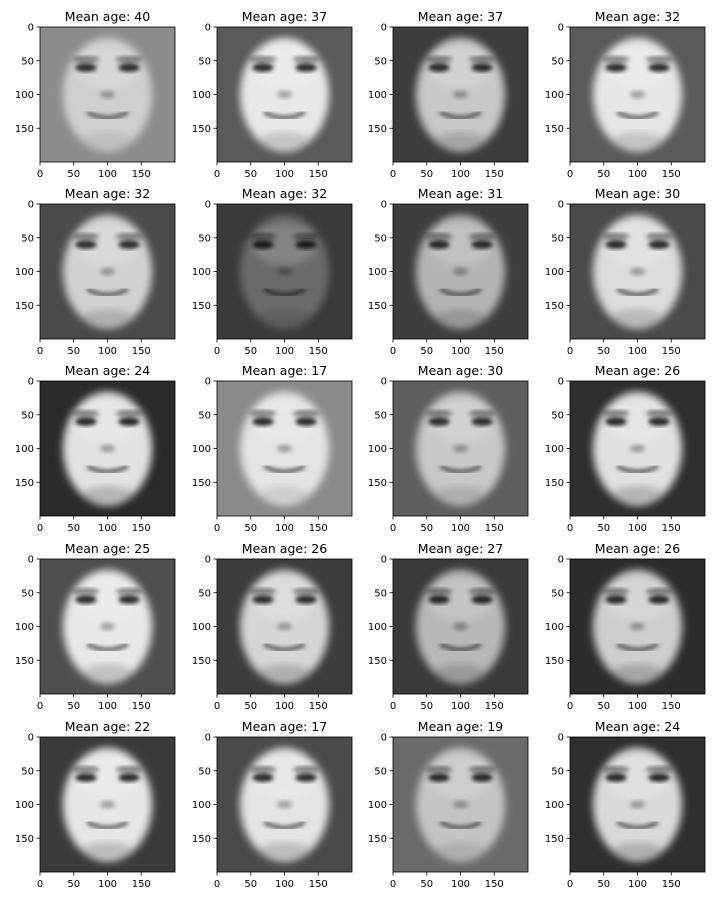 The height and width of the screenshot is (900, 720). Describe the element at coordinates (460, 16) in the screenshot. I see `panel-title: Mean age: 37` at that location.